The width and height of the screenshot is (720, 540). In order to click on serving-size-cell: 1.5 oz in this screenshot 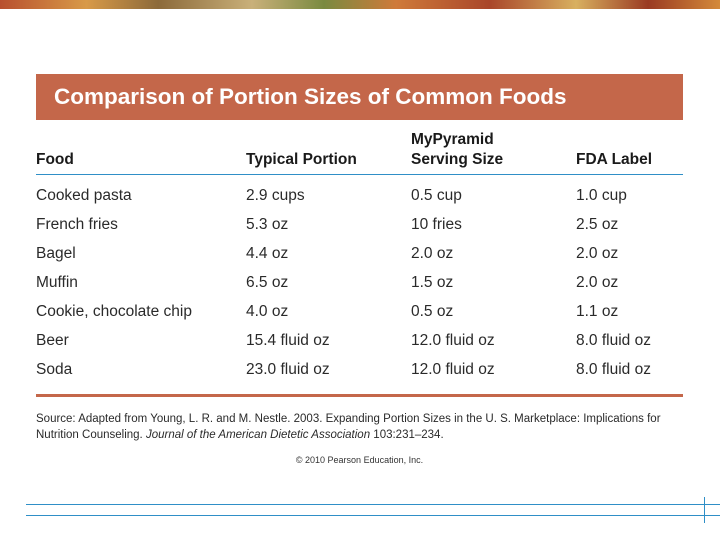, I will do `click(432, 282)`.